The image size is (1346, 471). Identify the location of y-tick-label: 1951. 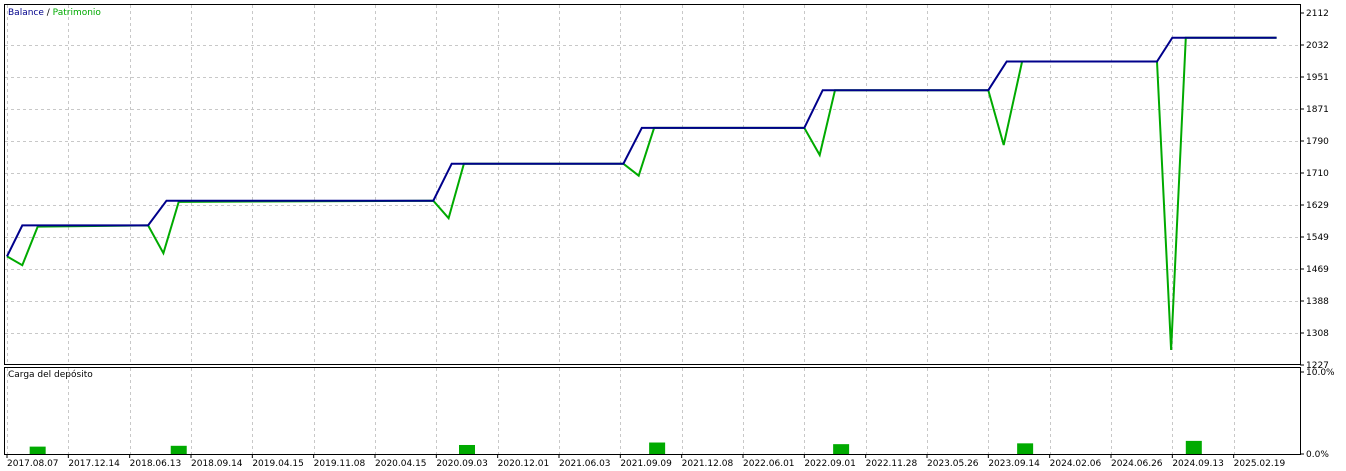
(1317, 78).